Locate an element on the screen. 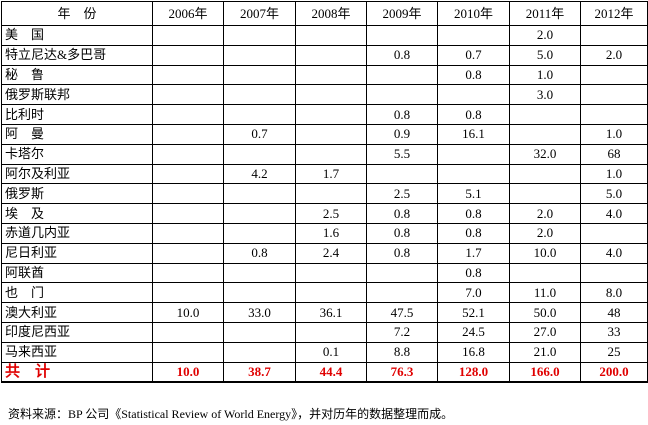 This screenshot has height=425, width=648. value-cell: 52.1 is located at coordinates (473, 312).